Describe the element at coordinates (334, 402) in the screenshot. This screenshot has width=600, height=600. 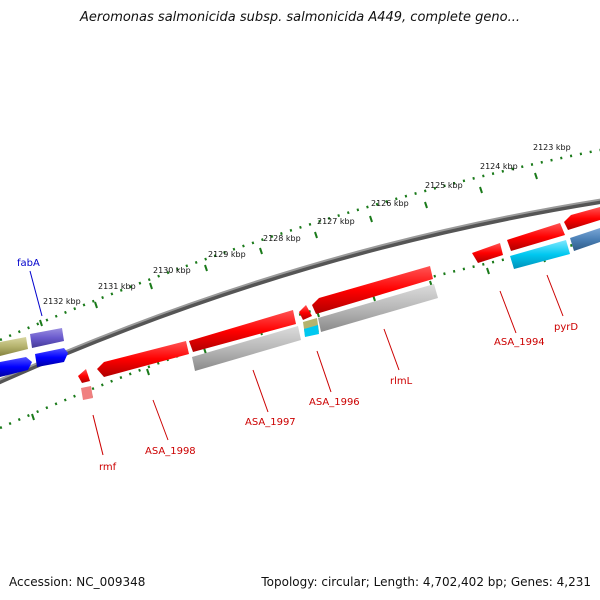
I see `gene-label-asa-1996: ASA_1996` at that location.